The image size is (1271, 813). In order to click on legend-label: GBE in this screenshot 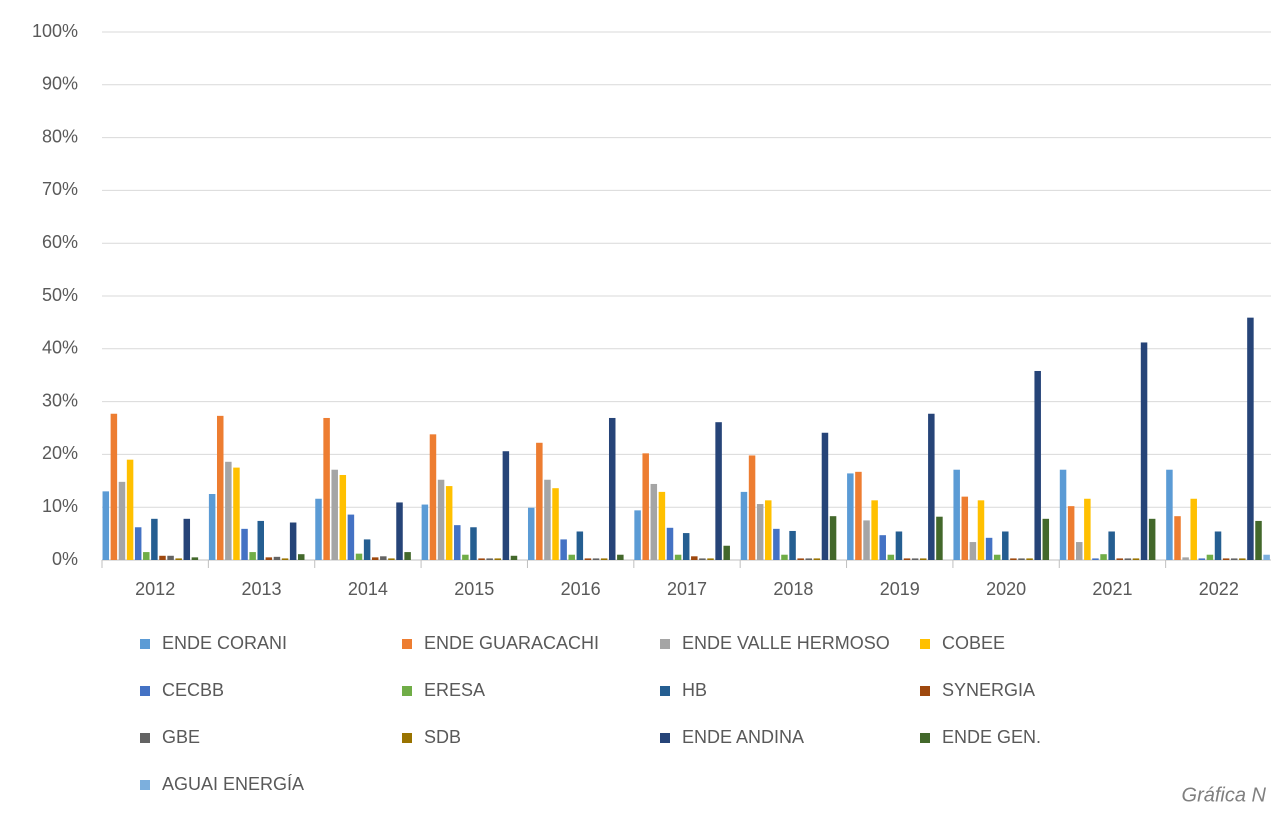, I will do `click(181, 737)`.